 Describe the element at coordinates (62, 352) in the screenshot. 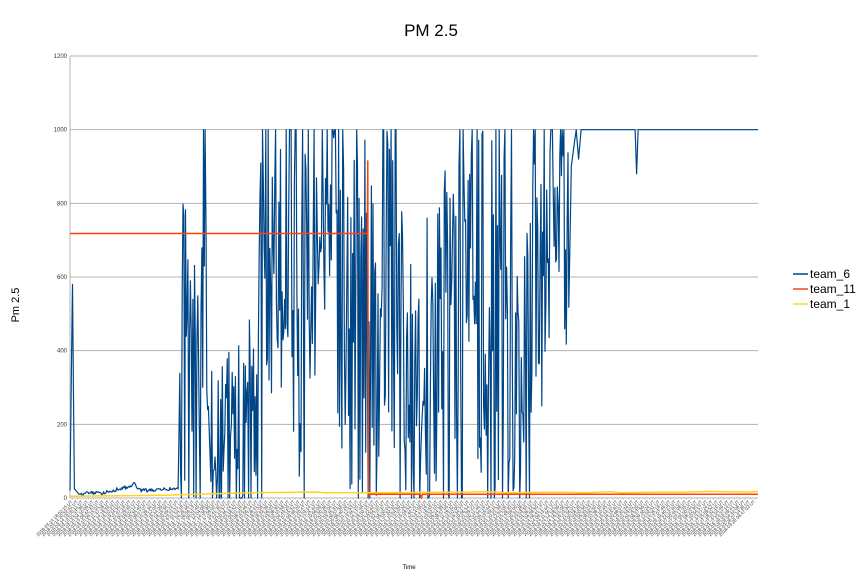

I see `y-tick-label: 400` at that location.